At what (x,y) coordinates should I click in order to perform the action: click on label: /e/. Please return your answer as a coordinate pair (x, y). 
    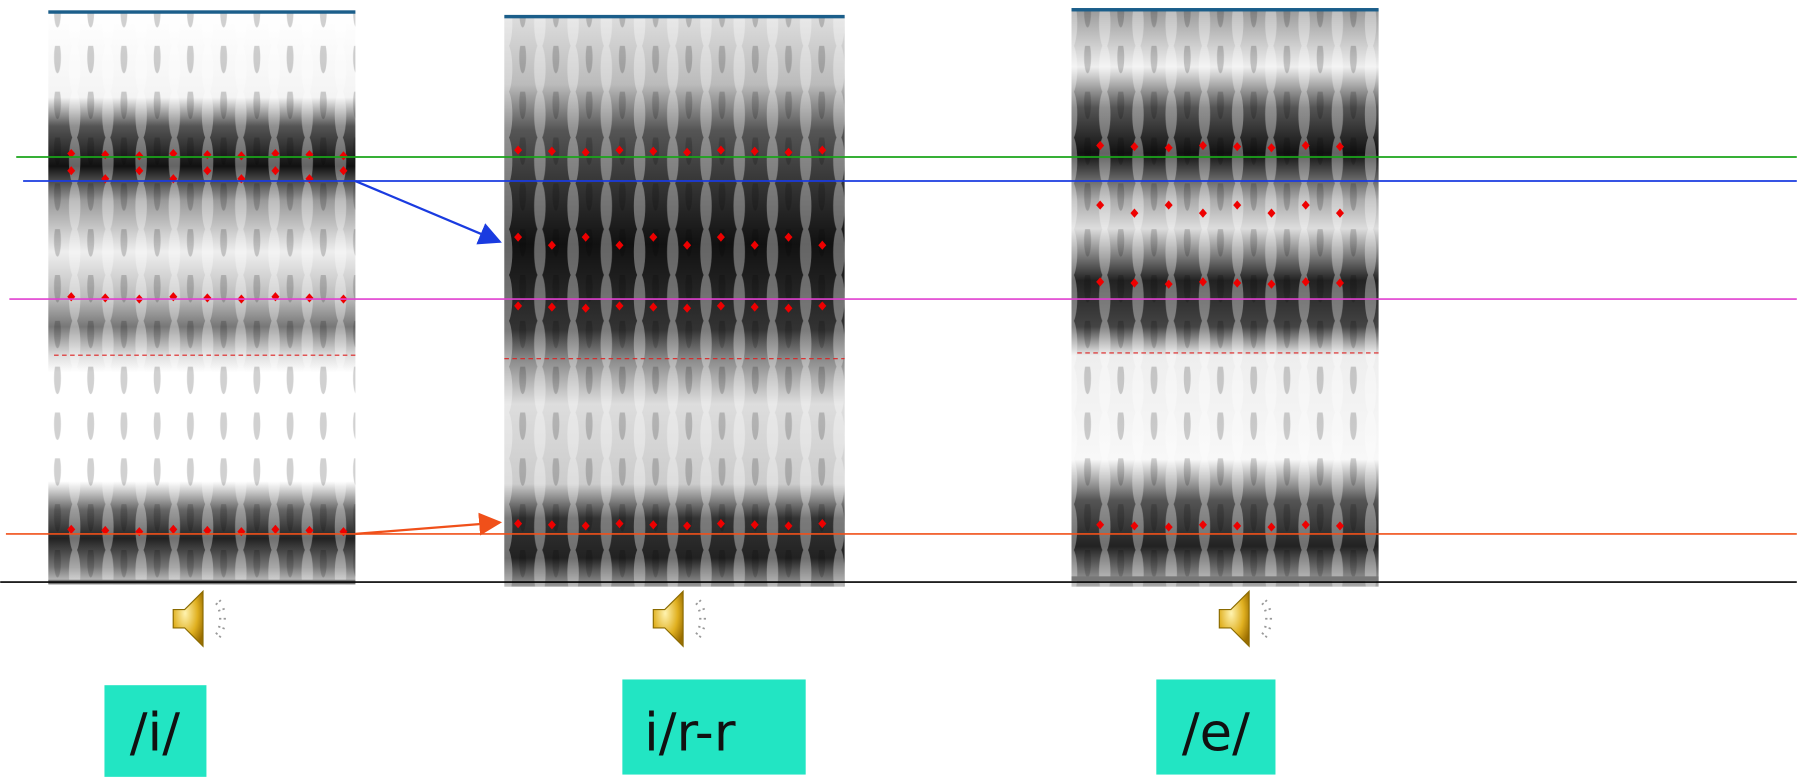
    Looking at the image, I should click on (1216, 733).